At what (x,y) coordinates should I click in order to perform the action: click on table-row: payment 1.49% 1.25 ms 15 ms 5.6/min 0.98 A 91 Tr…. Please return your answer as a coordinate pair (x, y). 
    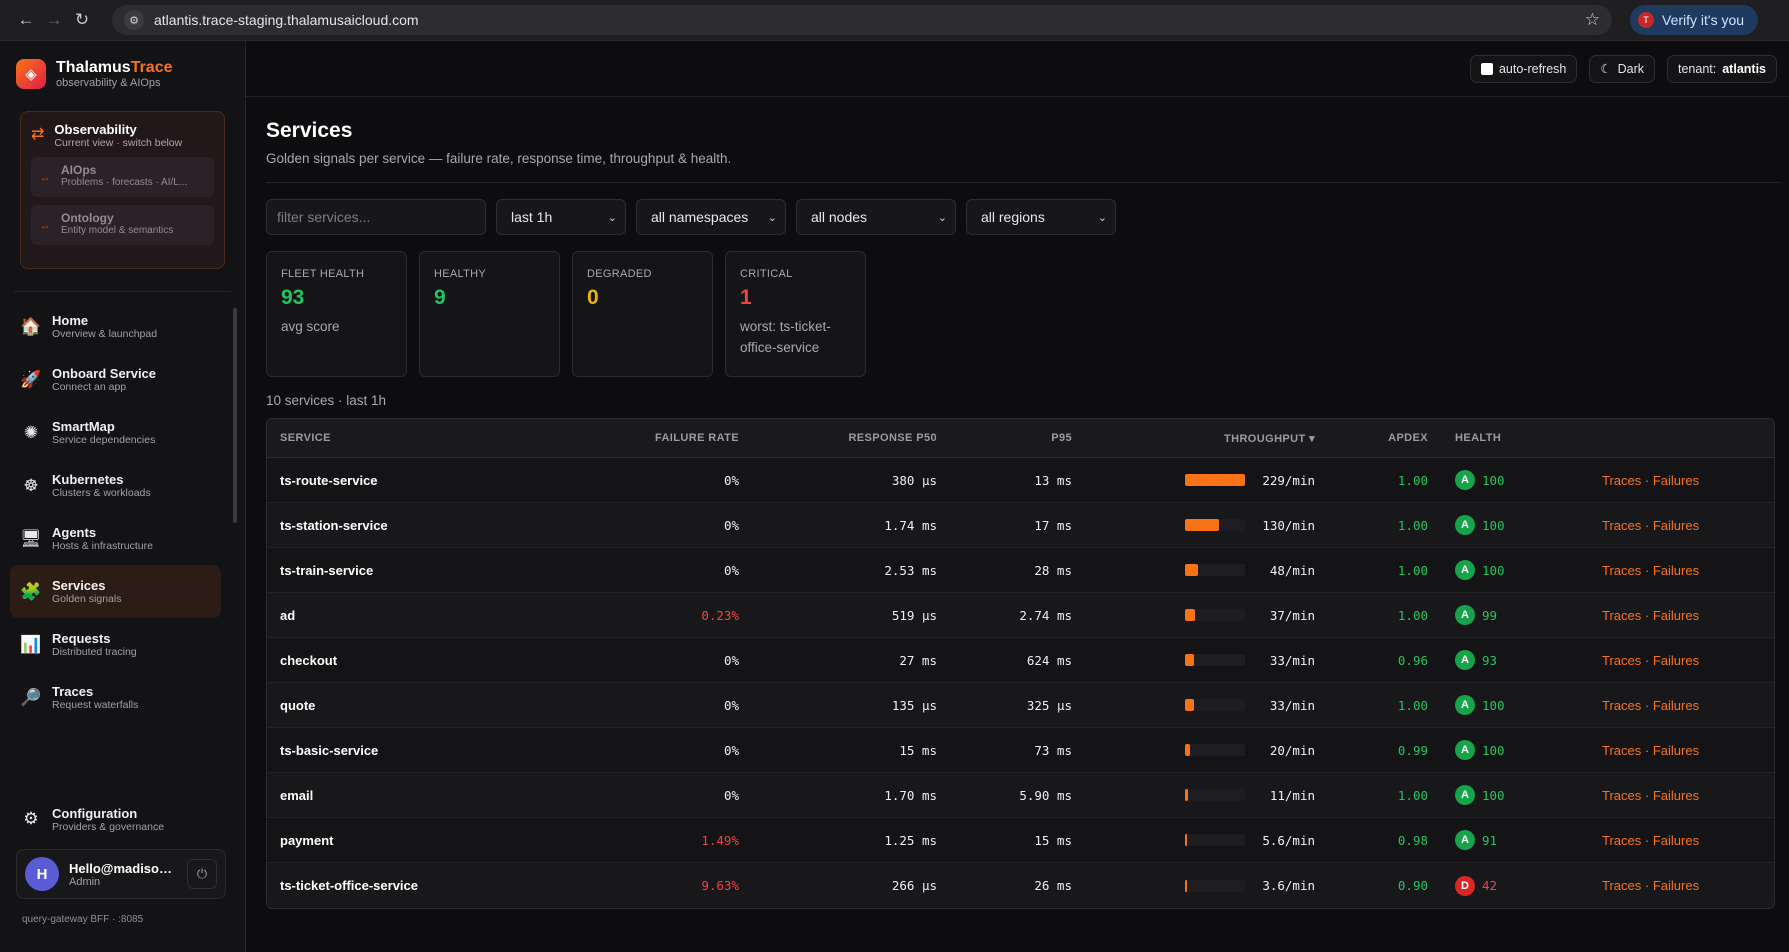
    Looking at the image, I should click on (1020, 840).